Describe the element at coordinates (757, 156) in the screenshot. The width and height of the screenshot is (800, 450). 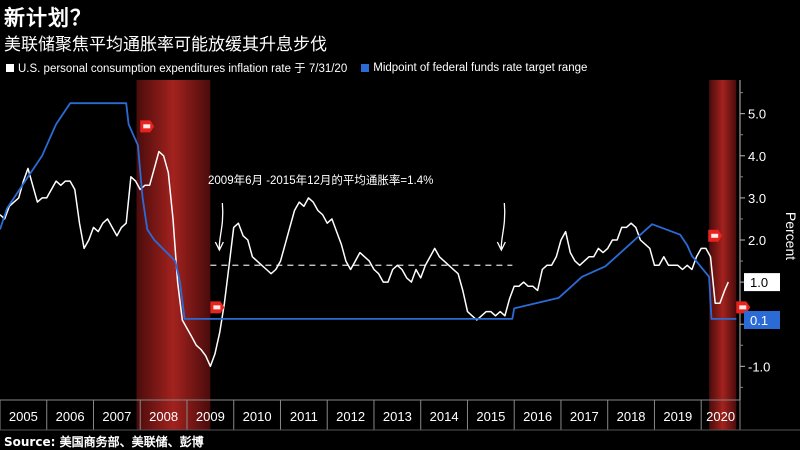
I see `y-tick-label: 4.0` at that location.